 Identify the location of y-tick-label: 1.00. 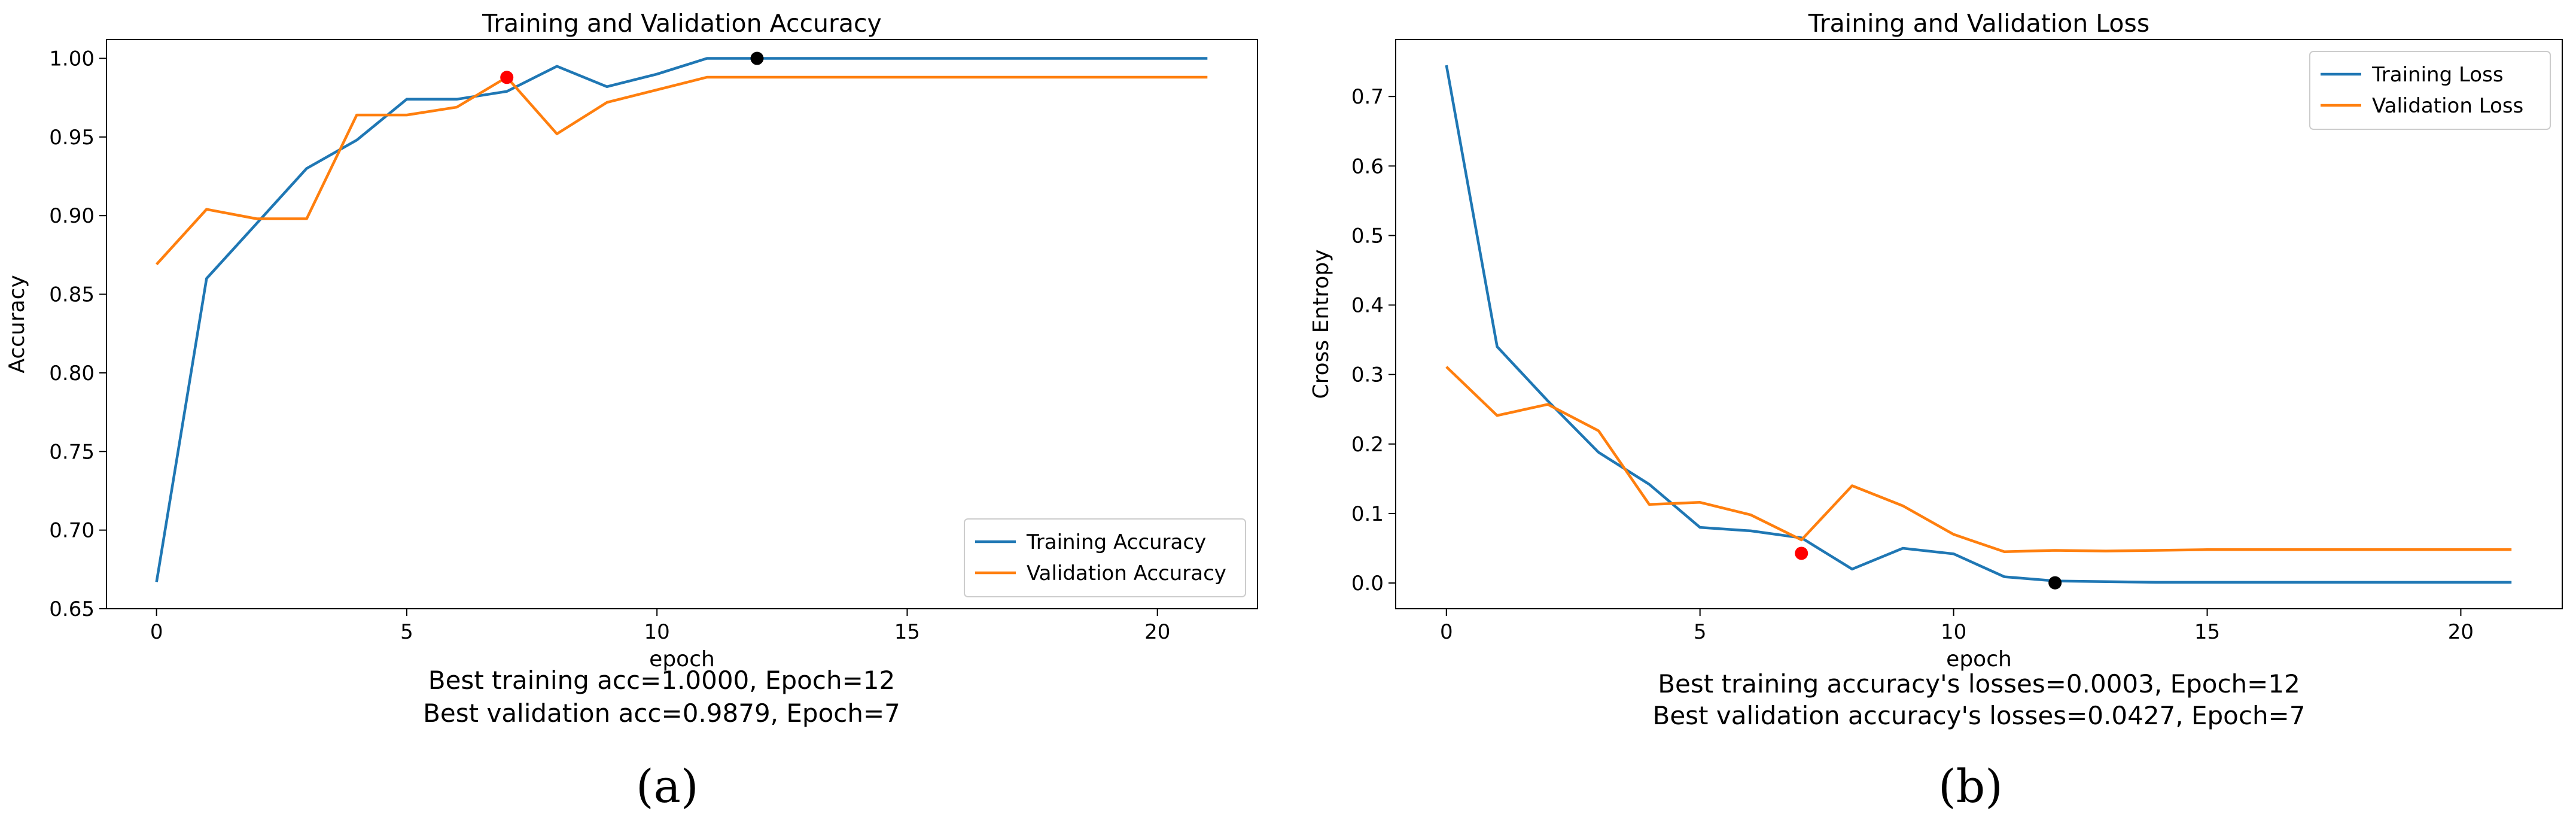
(72, 59).